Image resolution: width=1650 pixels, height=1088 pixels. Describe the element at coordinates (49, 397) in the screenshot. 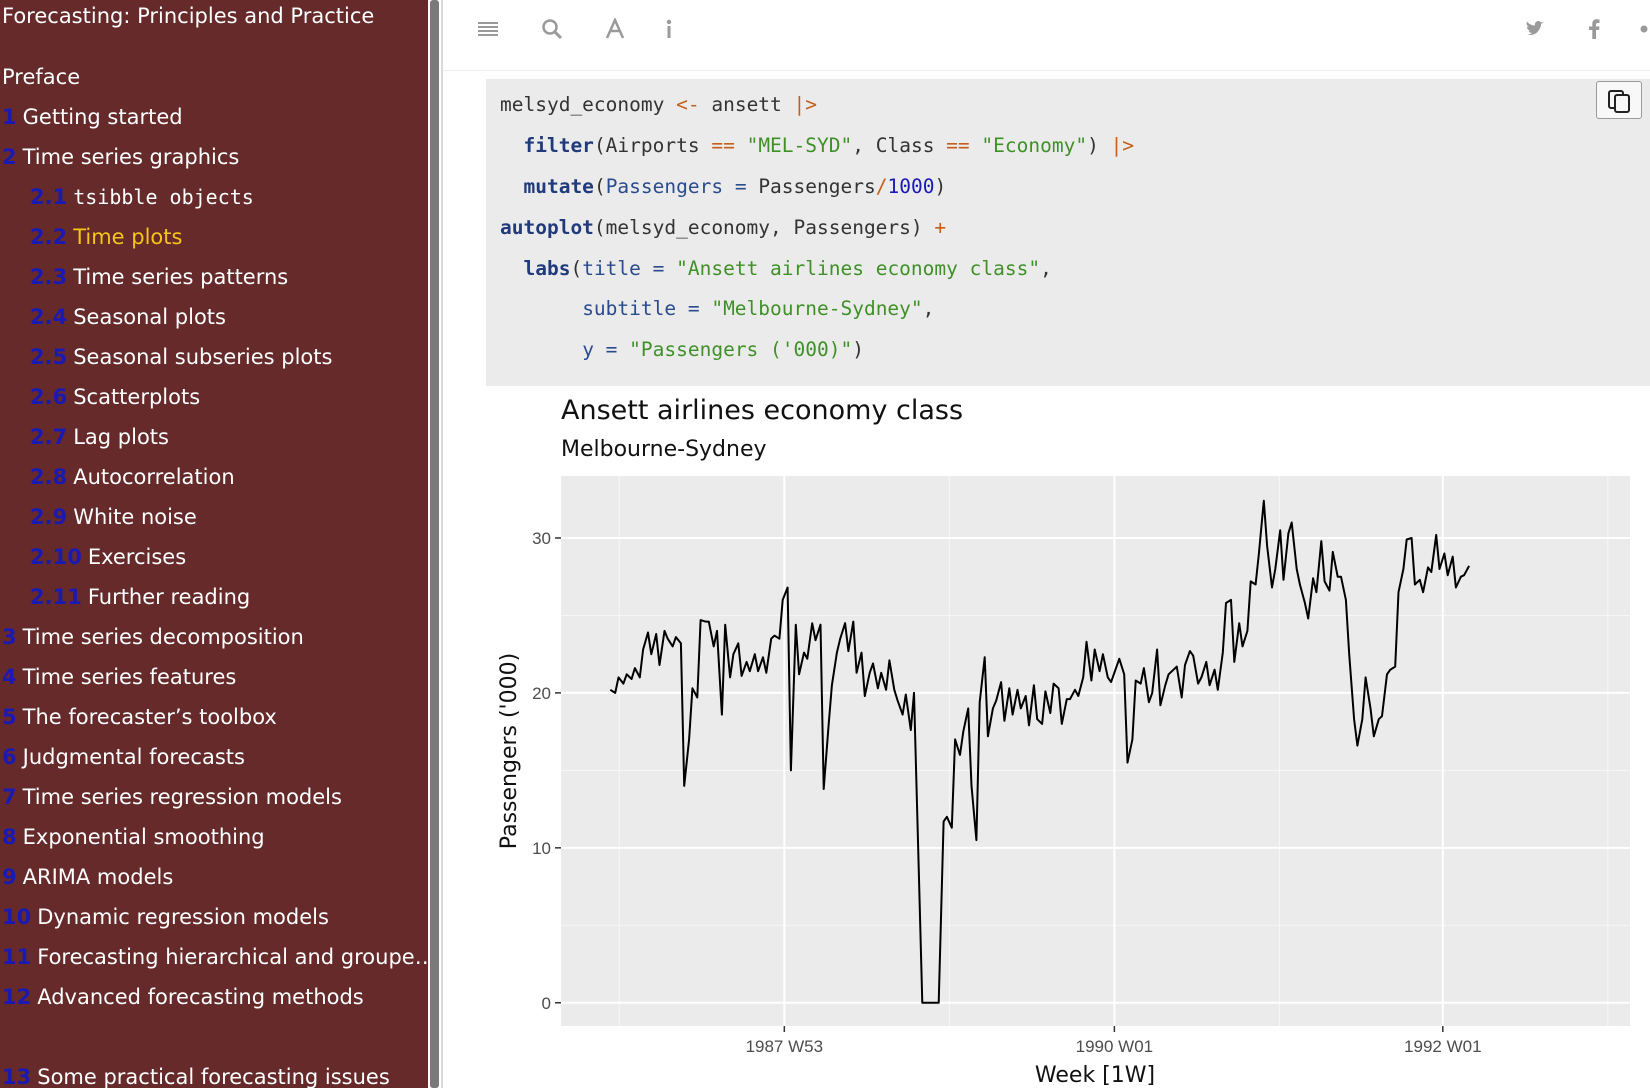

I see `toc-number: 2.6` at that location.